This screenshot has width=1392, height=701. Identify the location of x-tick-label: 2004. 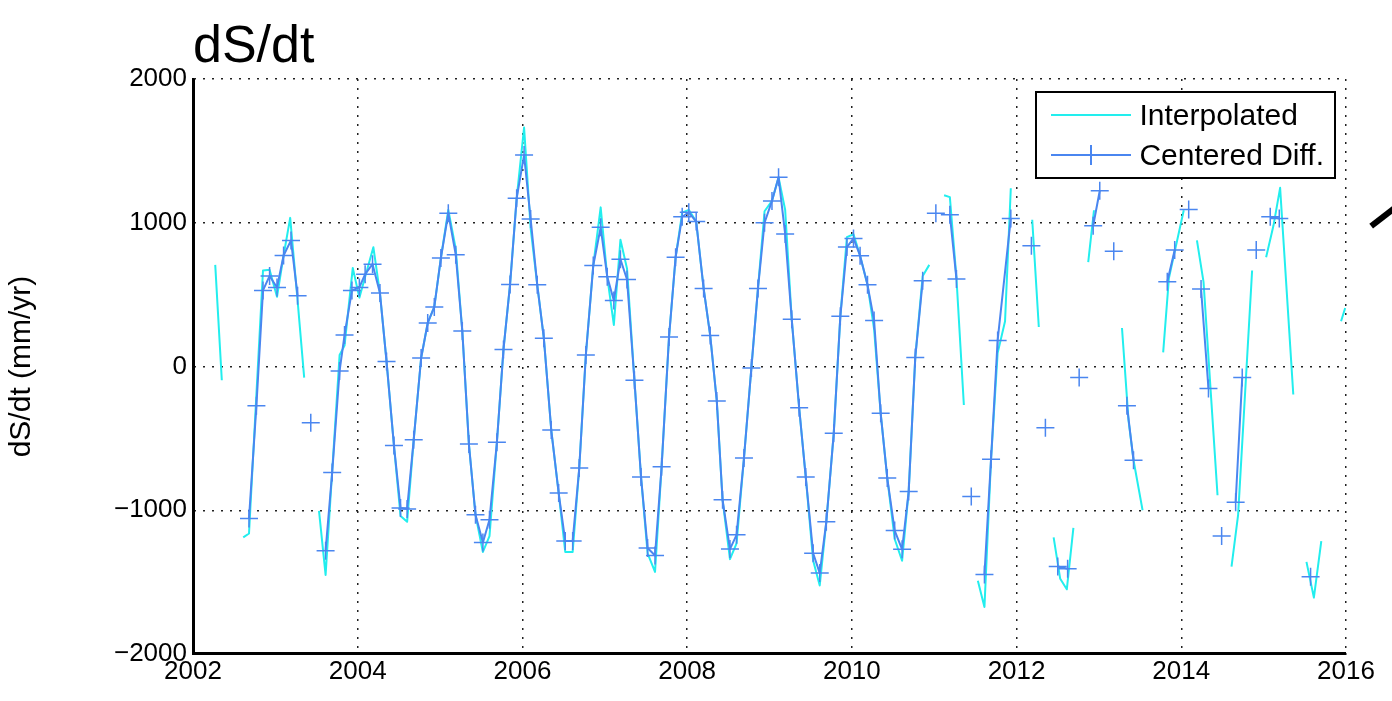
(357, 669).